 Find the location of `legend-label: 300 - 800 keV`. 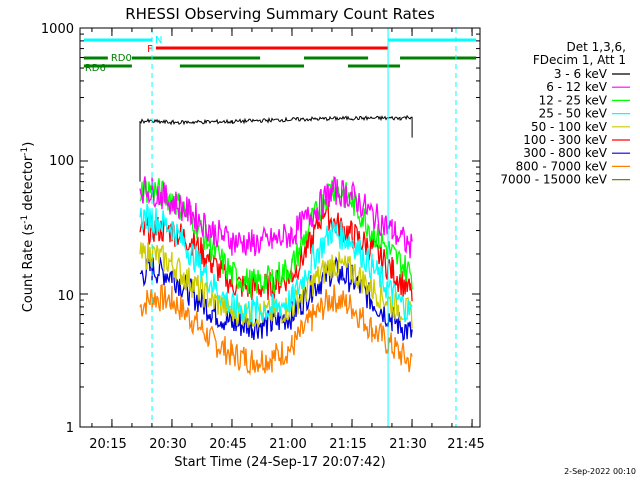

legend-label: 300 - 800 keV is located at coordinates (565, 153).